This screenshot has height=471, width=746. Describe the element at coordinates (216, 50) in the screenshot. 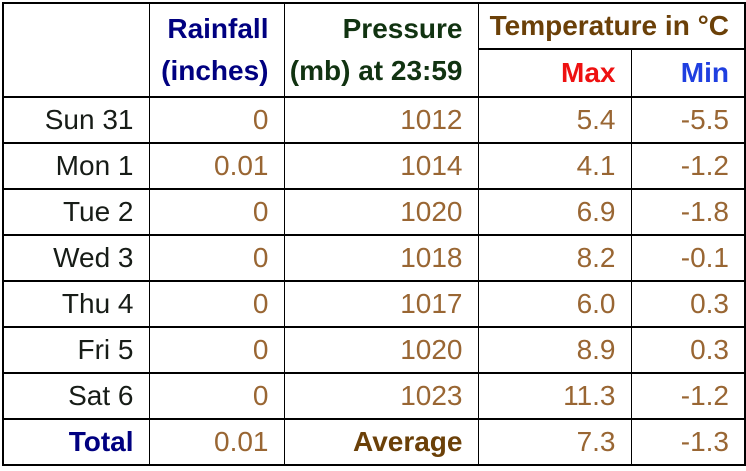

I see `rainfall-column-header: Rainfall (inches)` at that location.